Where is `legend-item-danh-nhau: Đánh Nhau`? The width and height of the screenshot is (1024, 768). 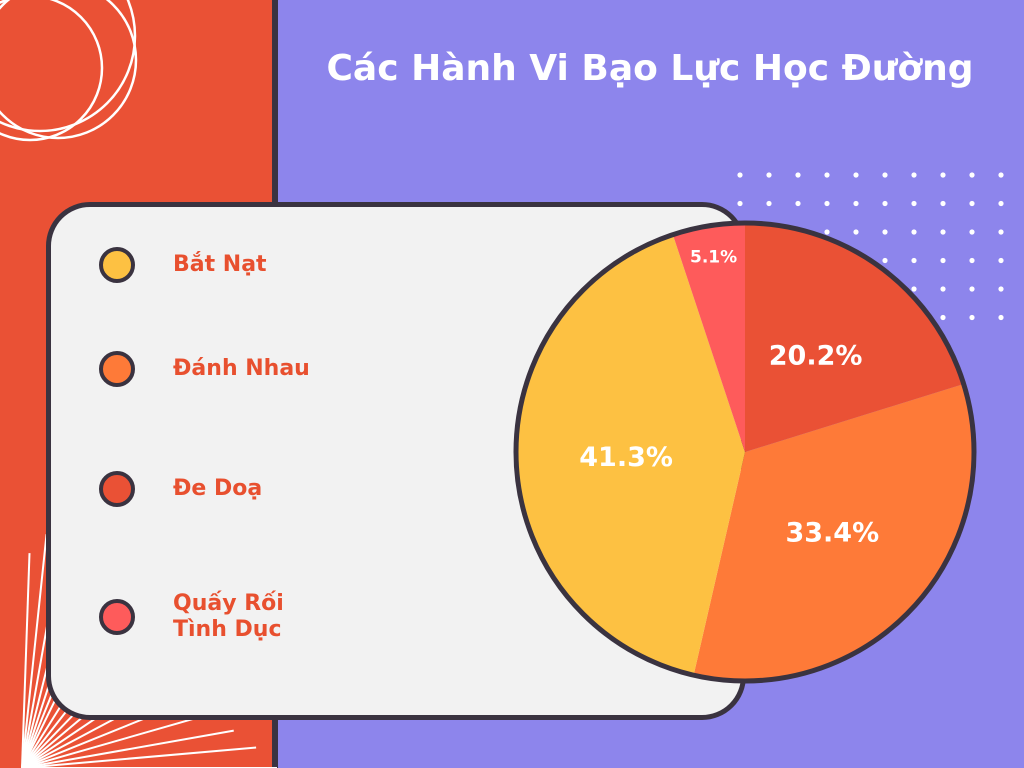 legend-item-danh-nhau: Đánh Nhau is located at coordinates (204, 369).